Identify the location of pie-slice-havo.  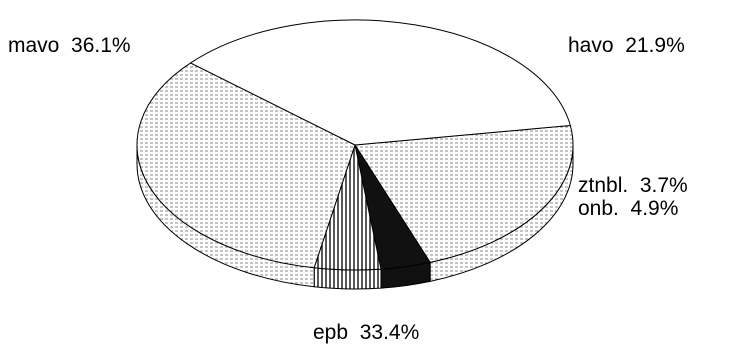
(464, 193).